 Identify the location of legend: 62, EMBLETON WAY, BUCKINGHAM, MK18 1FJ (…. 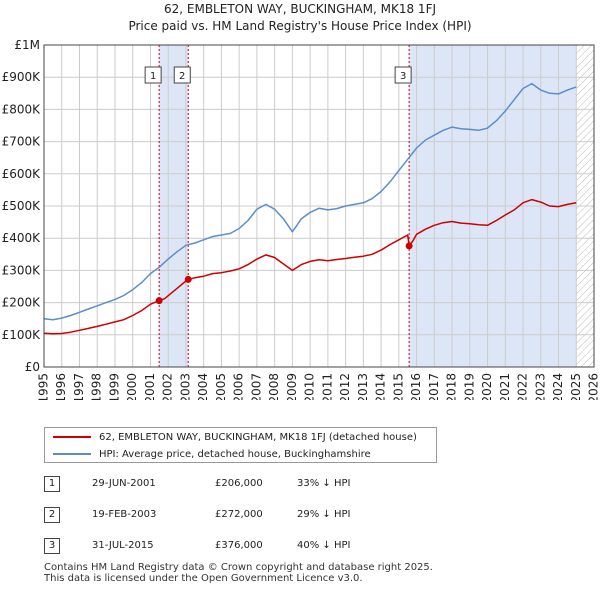
(240, 445).